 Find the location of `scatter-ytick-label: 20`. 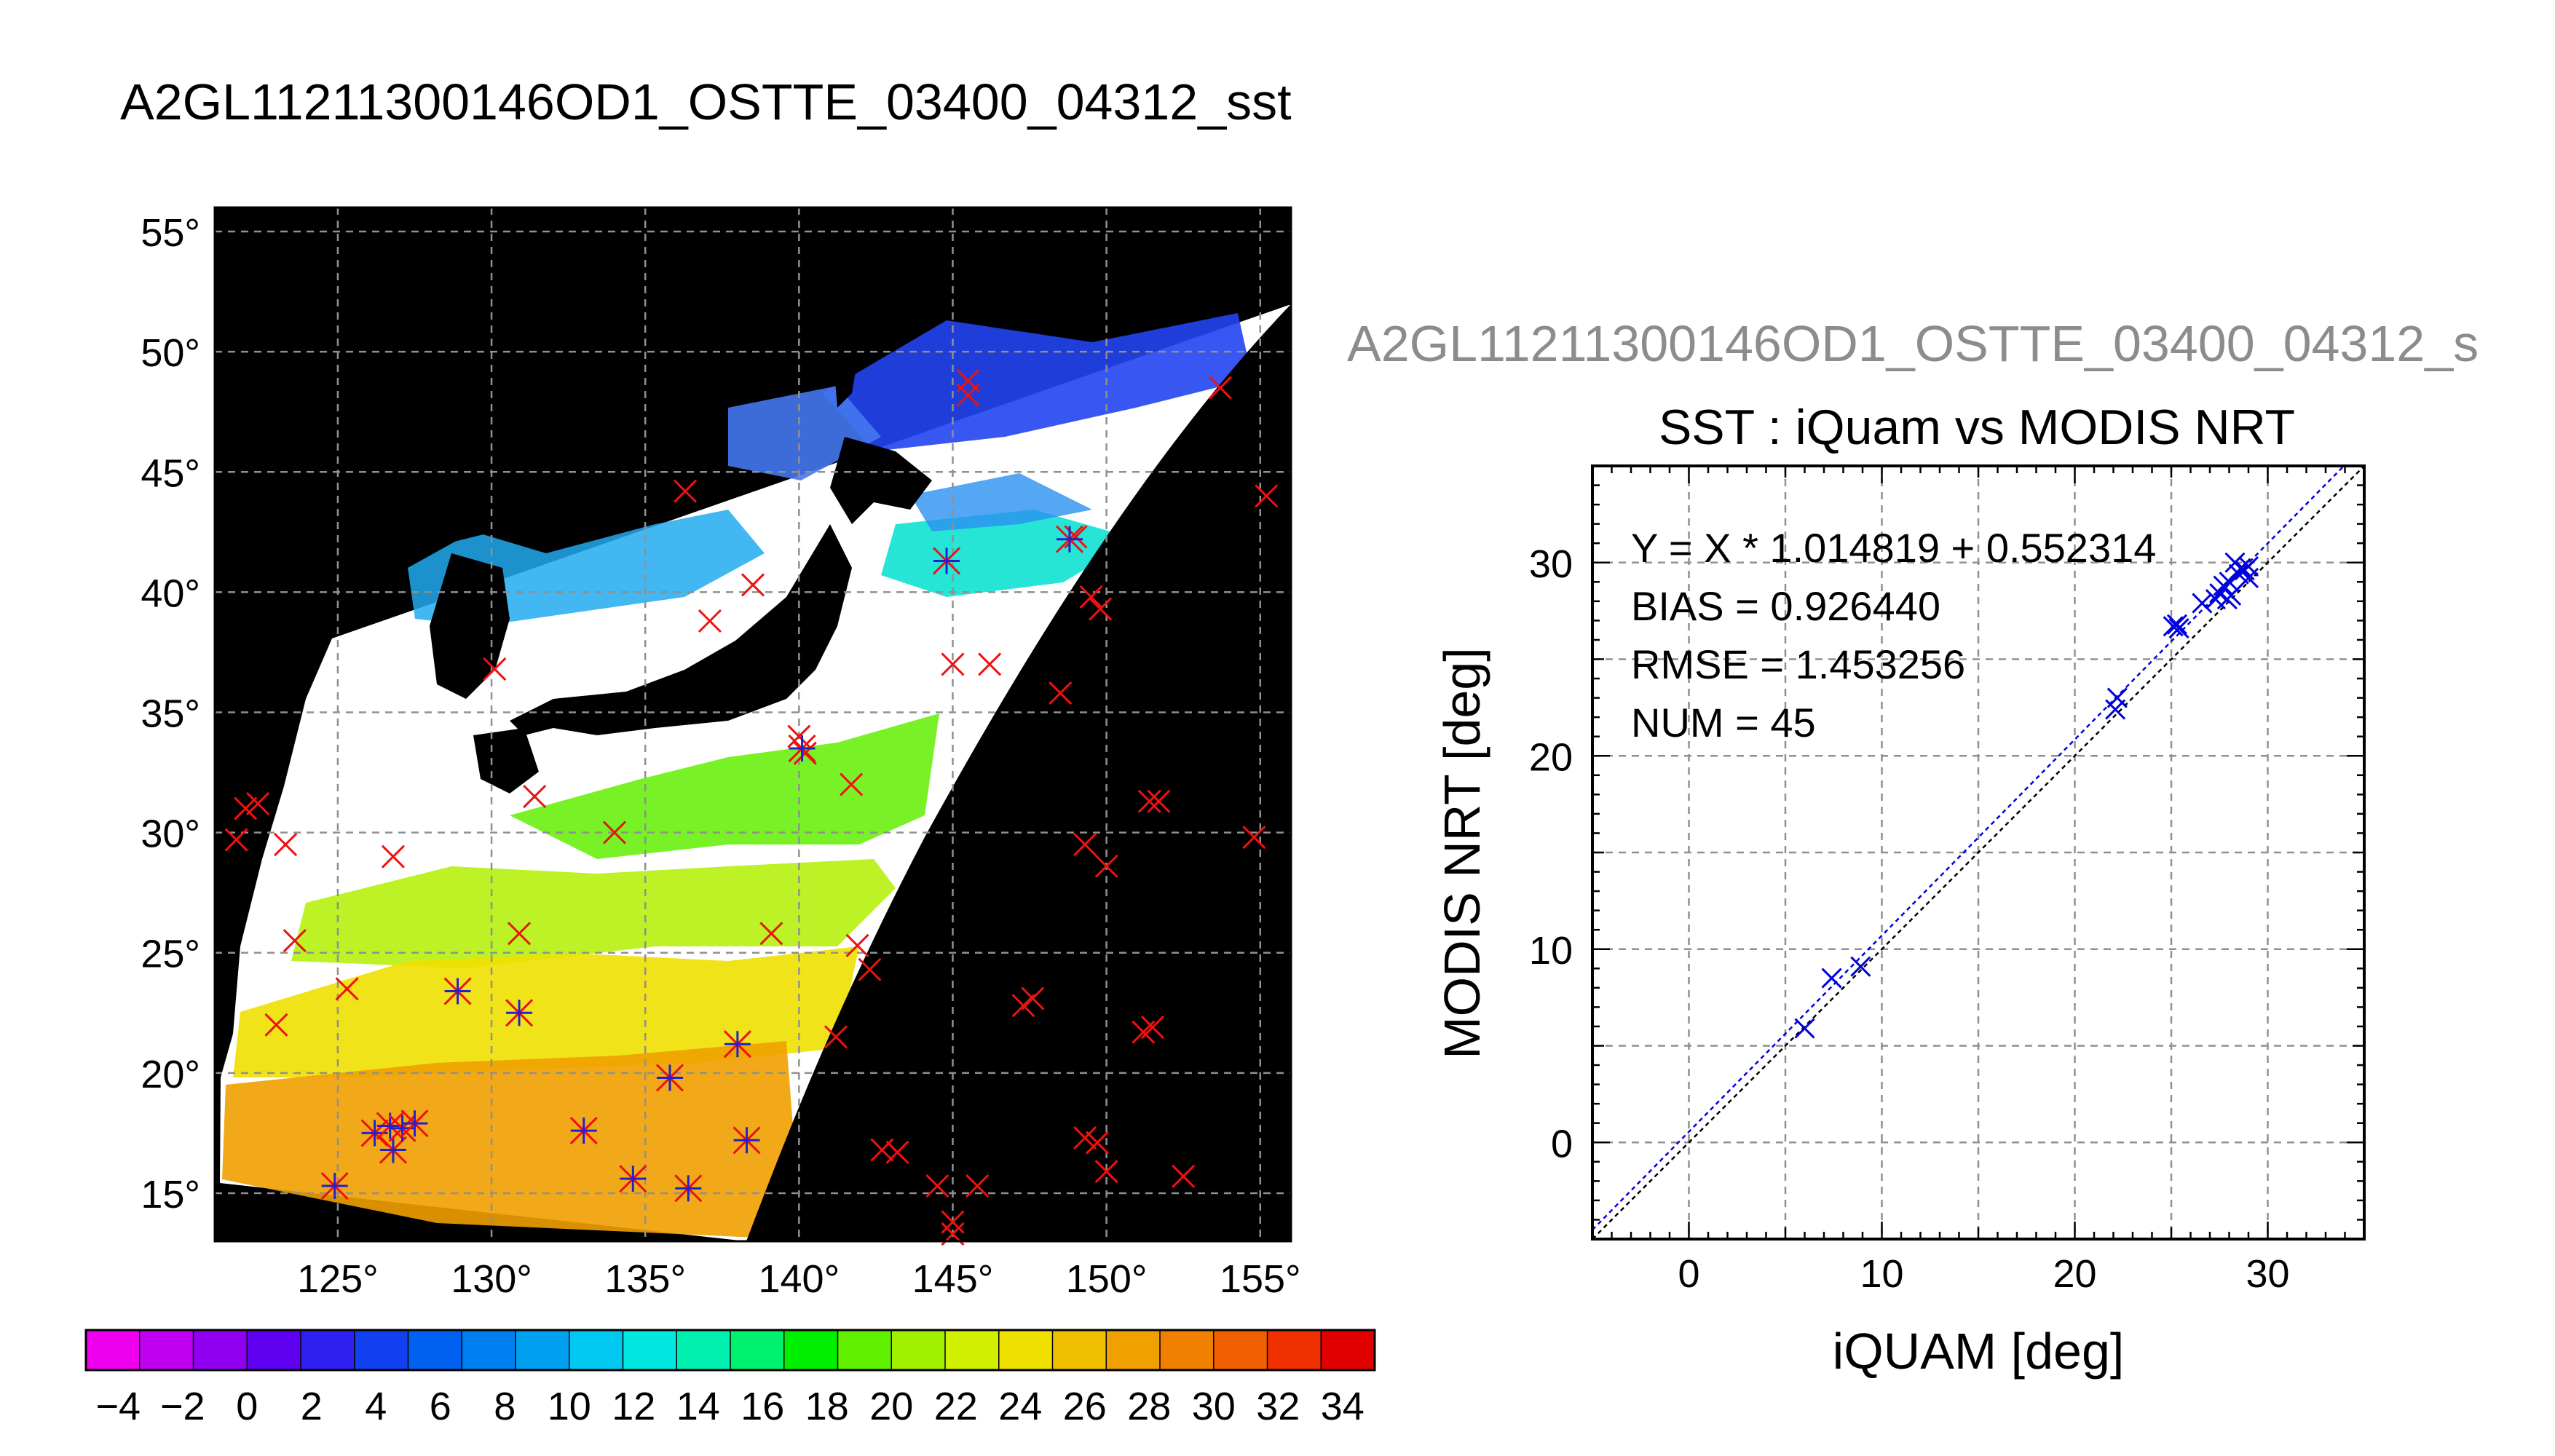

scatter-ytick-label: 20 is located at coordinates (1551, 757).